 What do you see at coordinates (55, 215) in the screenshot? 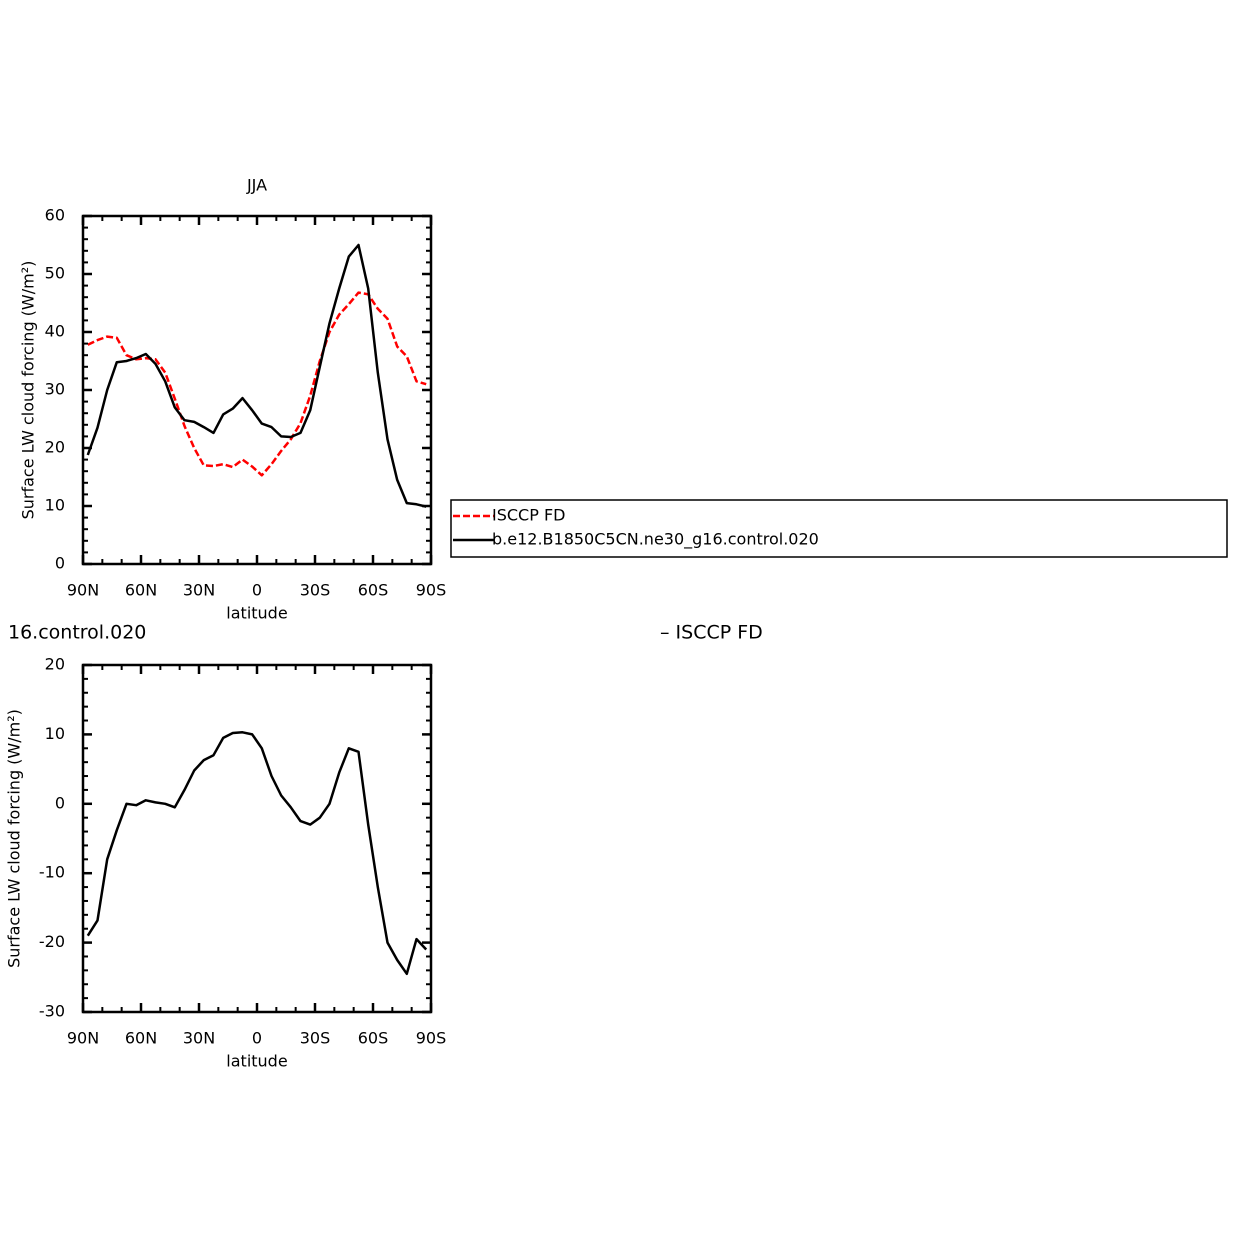
I see `y-tick-label: 60` at bounding box center [55, 215].